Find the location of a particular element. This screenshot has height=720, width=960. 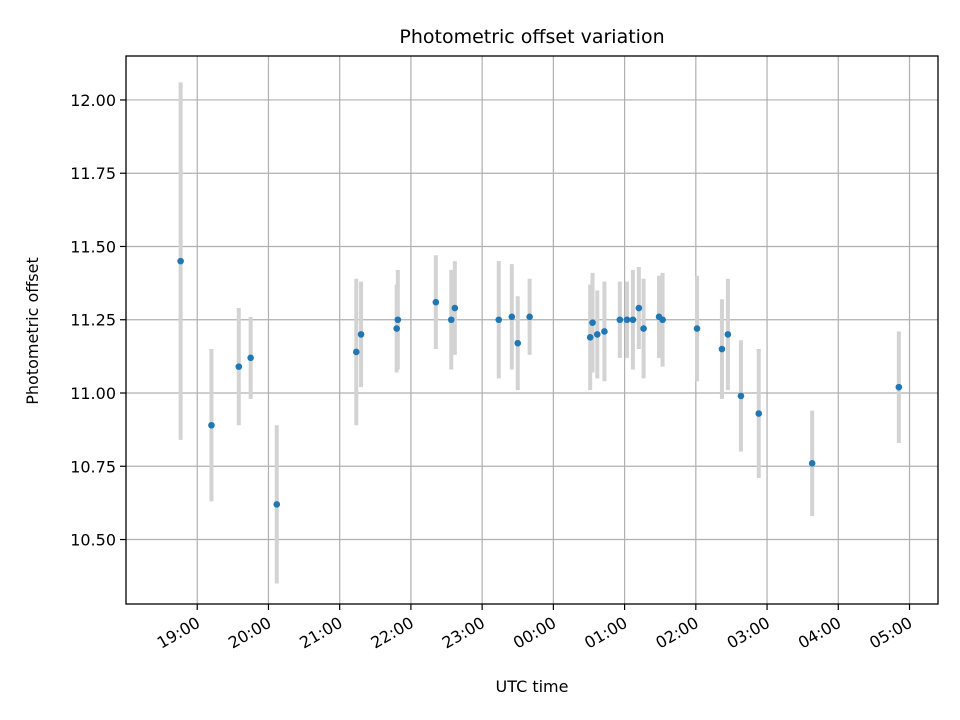

y-tick-label: 11.50 is located at coordinates (93, 246).